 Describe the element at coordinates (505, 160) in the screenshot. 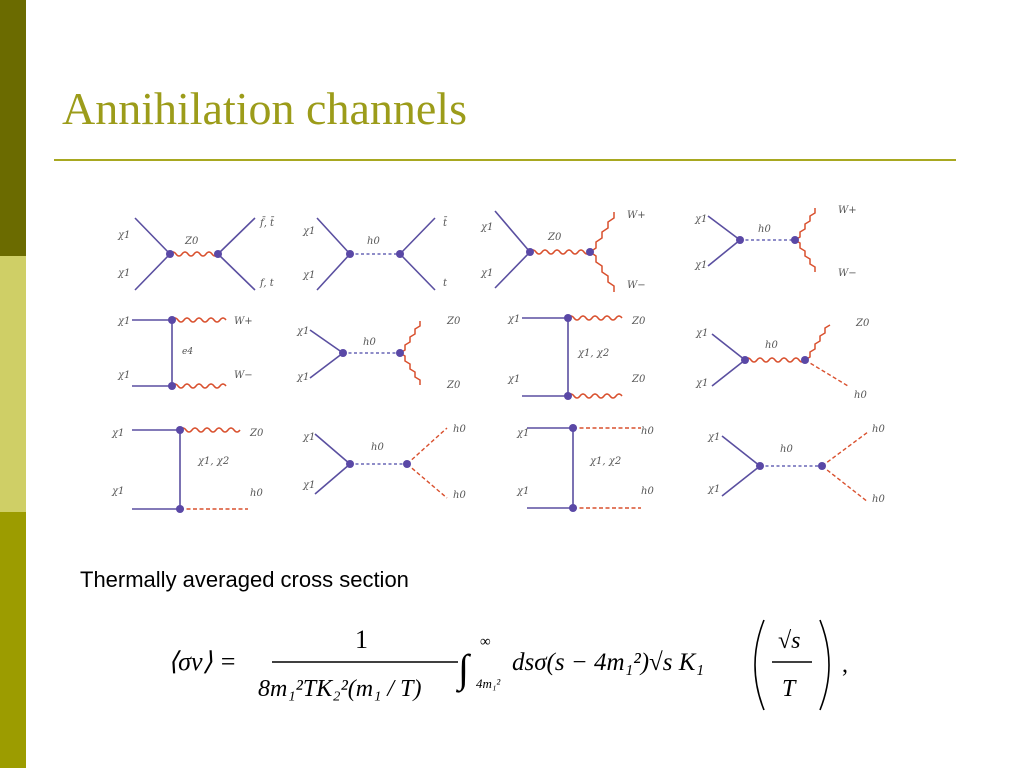

I see `title-underline` at that location.